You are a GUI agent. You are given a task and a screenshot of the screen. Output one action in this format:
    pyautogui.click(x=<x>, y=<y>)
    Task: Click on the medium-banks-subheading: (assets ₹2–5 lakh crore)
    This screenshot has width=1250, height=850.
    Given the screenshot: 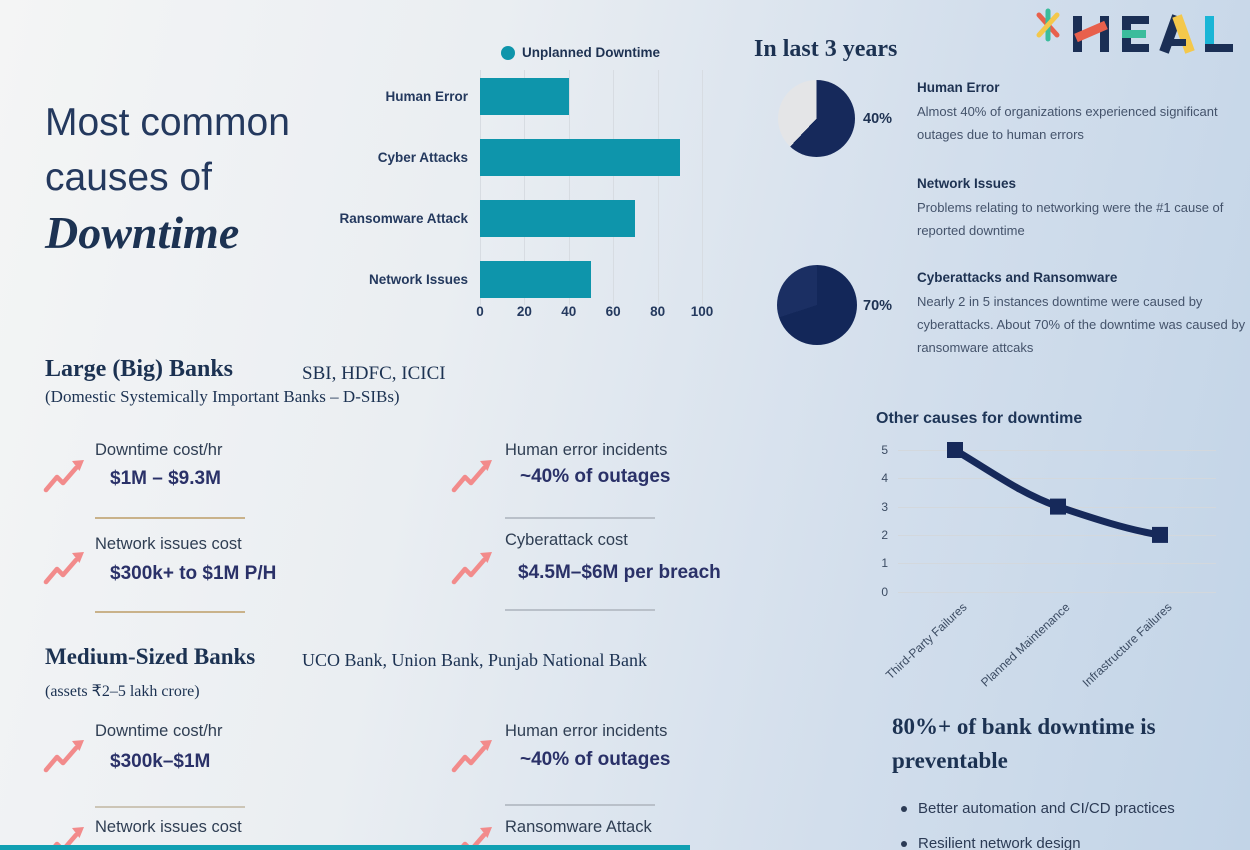 What is the action you would take?
    pyautogui.click(x=122, y=691)
    